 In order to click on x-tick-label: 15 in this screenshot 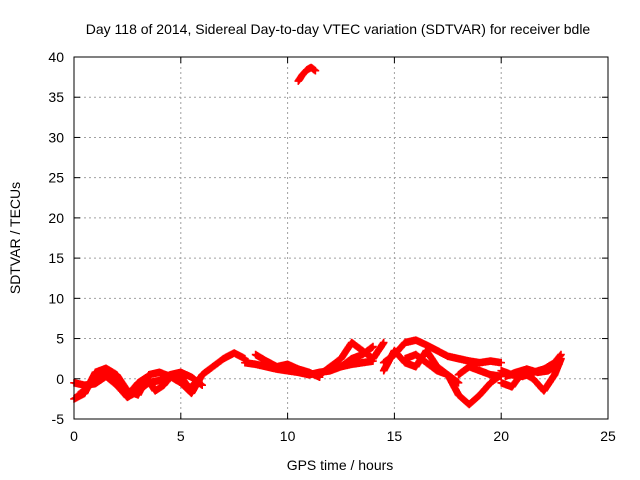, I will do `click(395, 436)`.